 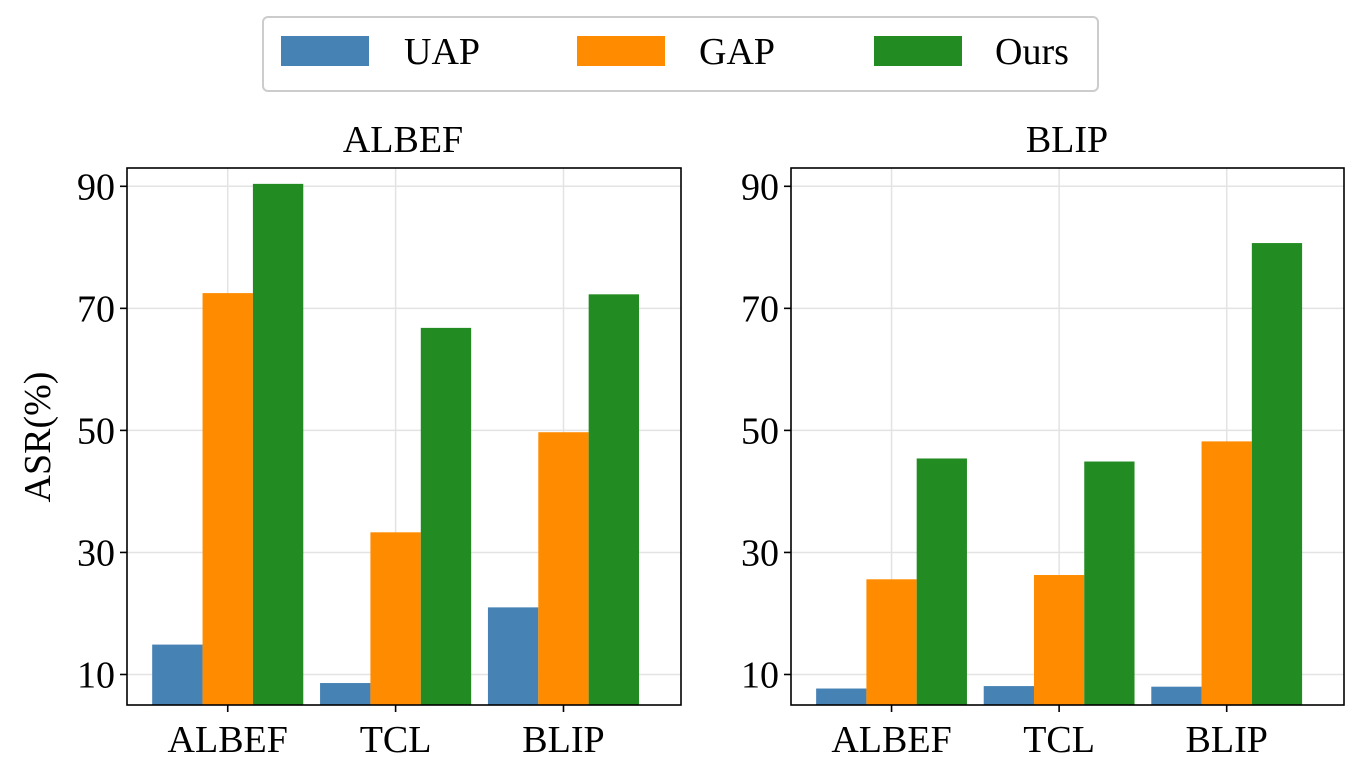 What do you see at coordinates (325, 51) in the screenshot?
I see `legend-swatch-uap` at bounding box center [325, 51].